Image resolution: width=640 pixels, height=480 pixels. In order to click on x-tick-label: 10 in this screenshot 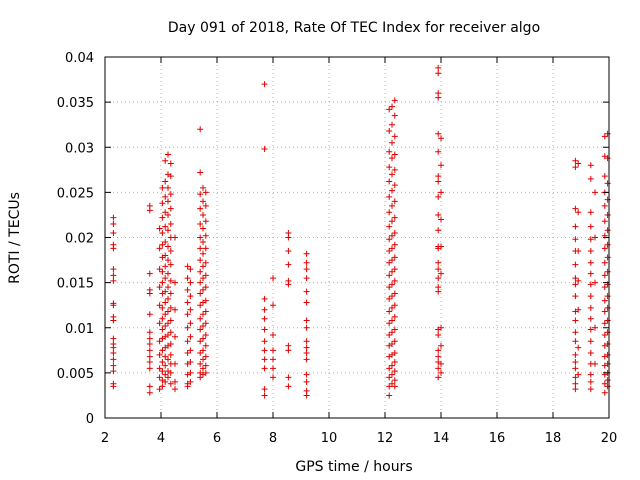, I will do `click(329, 438)`.